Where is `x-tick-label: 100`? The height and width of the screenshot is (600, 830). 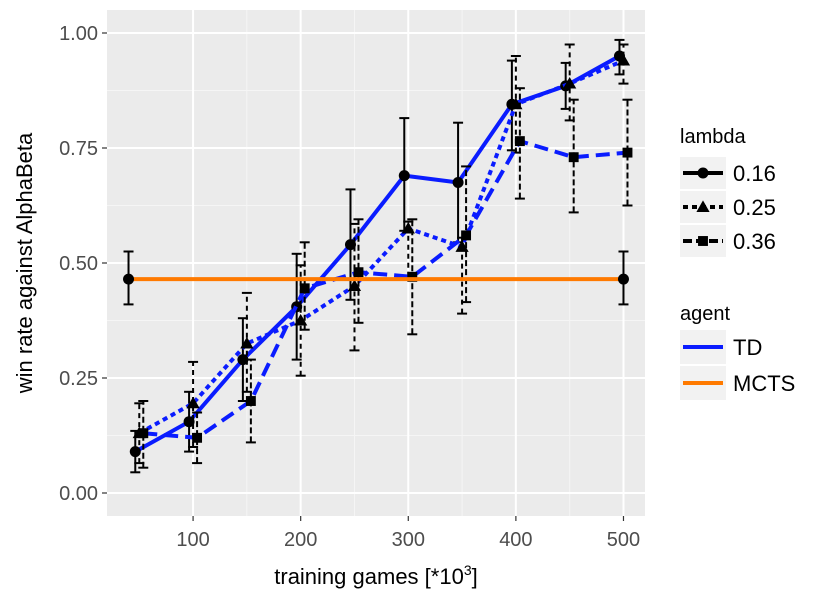
x-tick-label: 100 is located at coordinates (192, 540).